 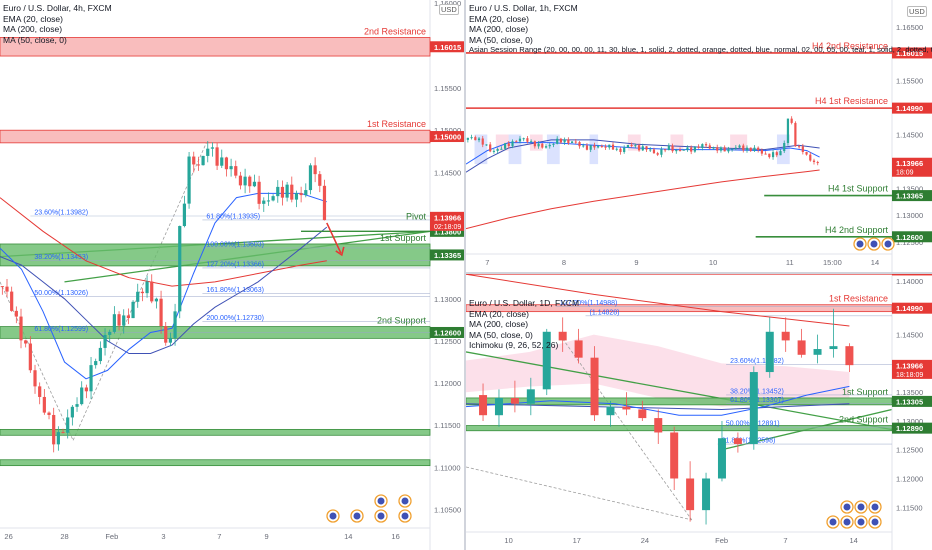 I want to click on trendline, so click(x=679, y=391).